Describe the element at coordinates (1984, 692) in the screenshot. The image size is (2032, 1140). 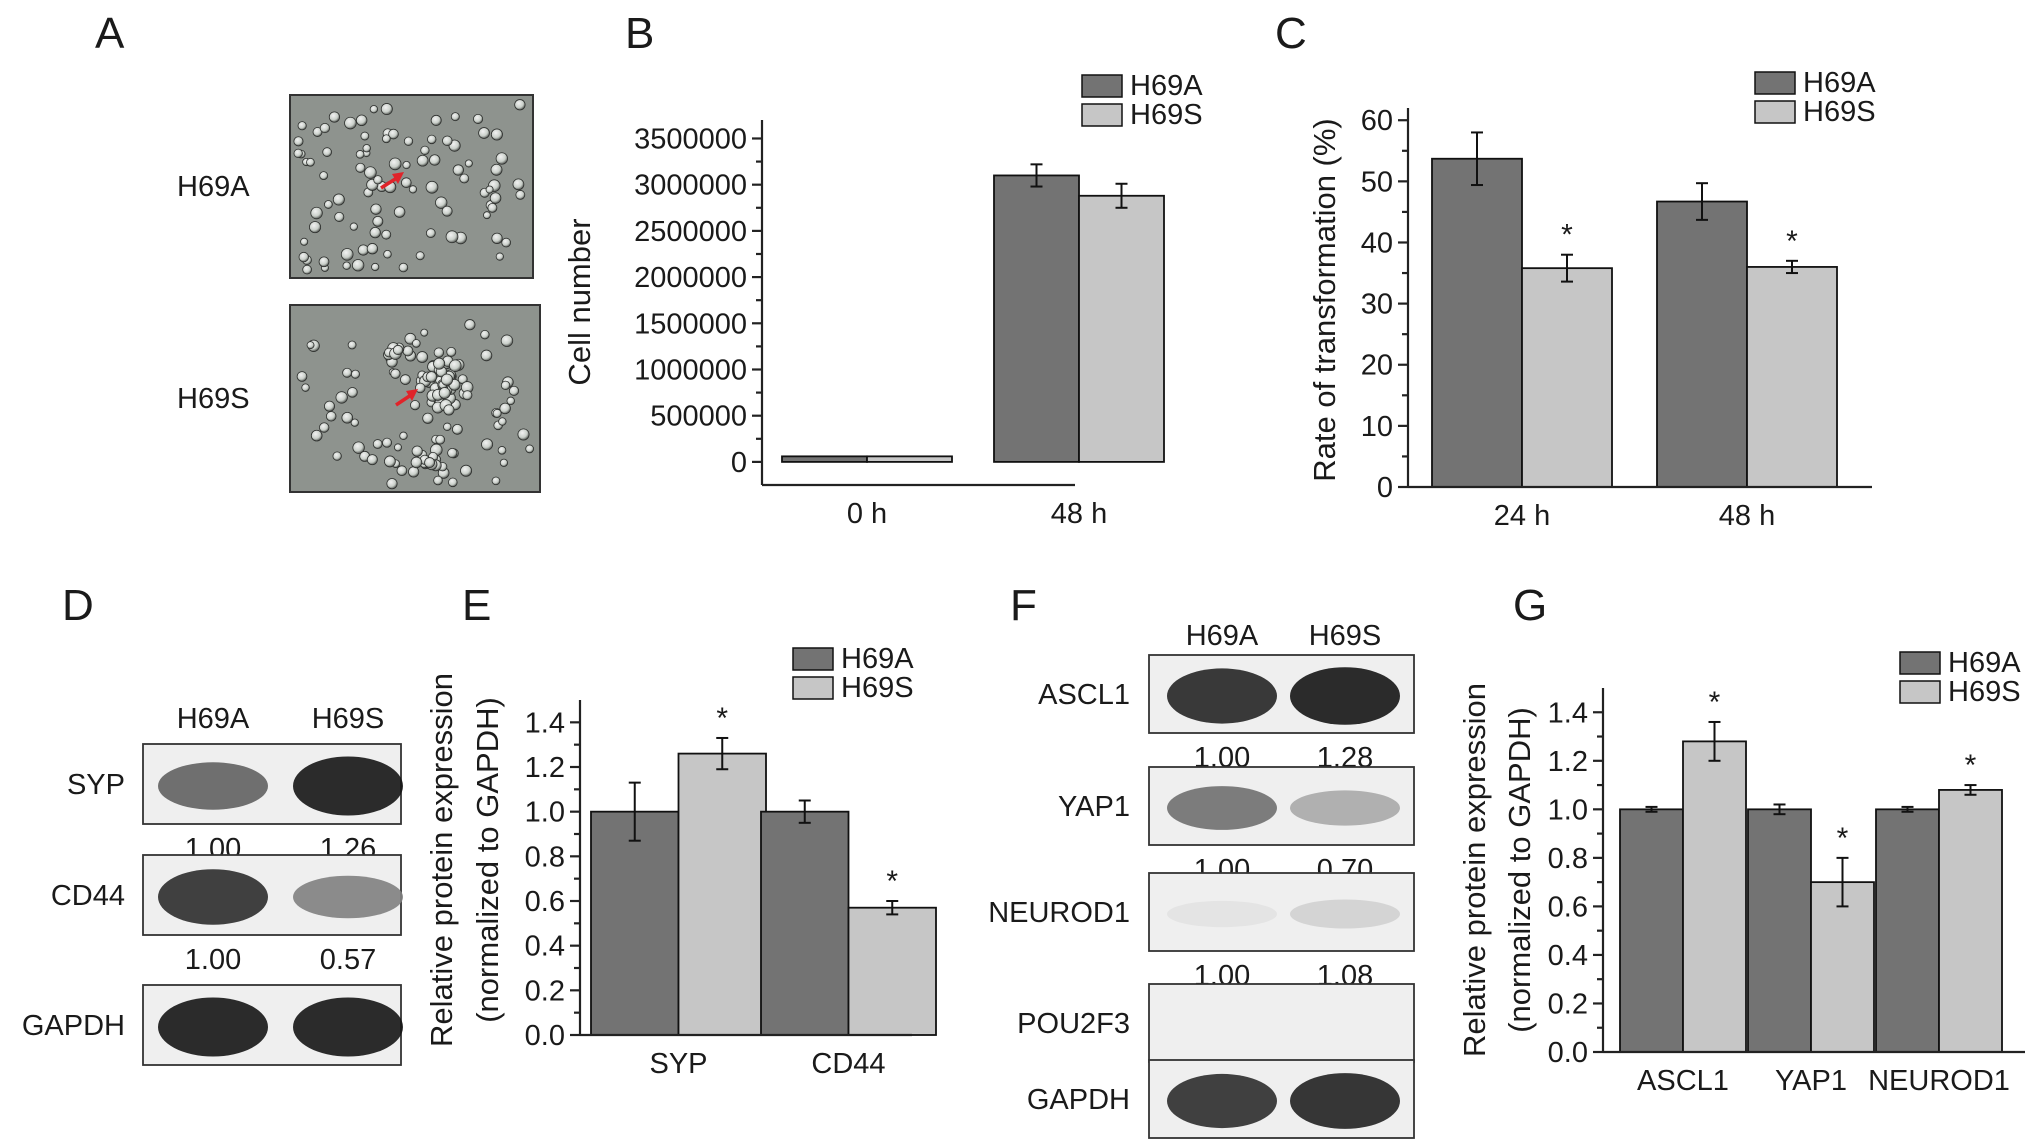
I see `legend-label-h69s: H69S` at that location.